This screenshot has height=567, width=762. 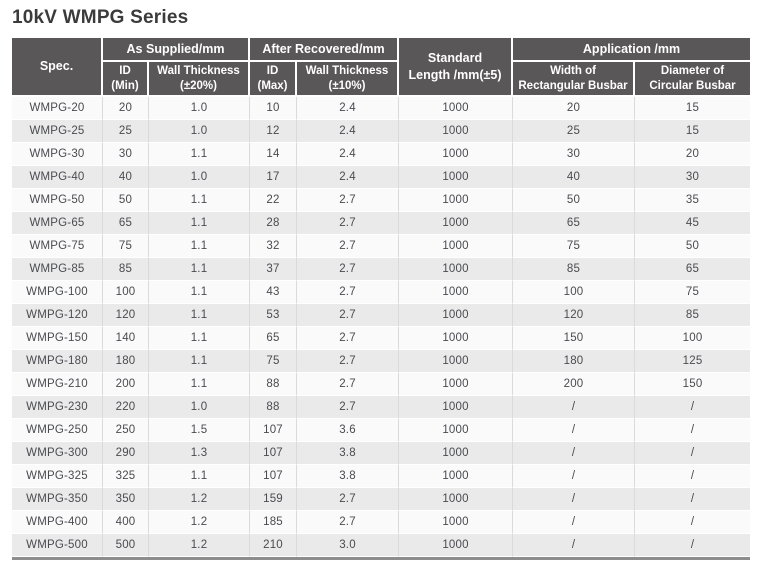 I want to click on value-cell: 159, so click(x=273, y=499).